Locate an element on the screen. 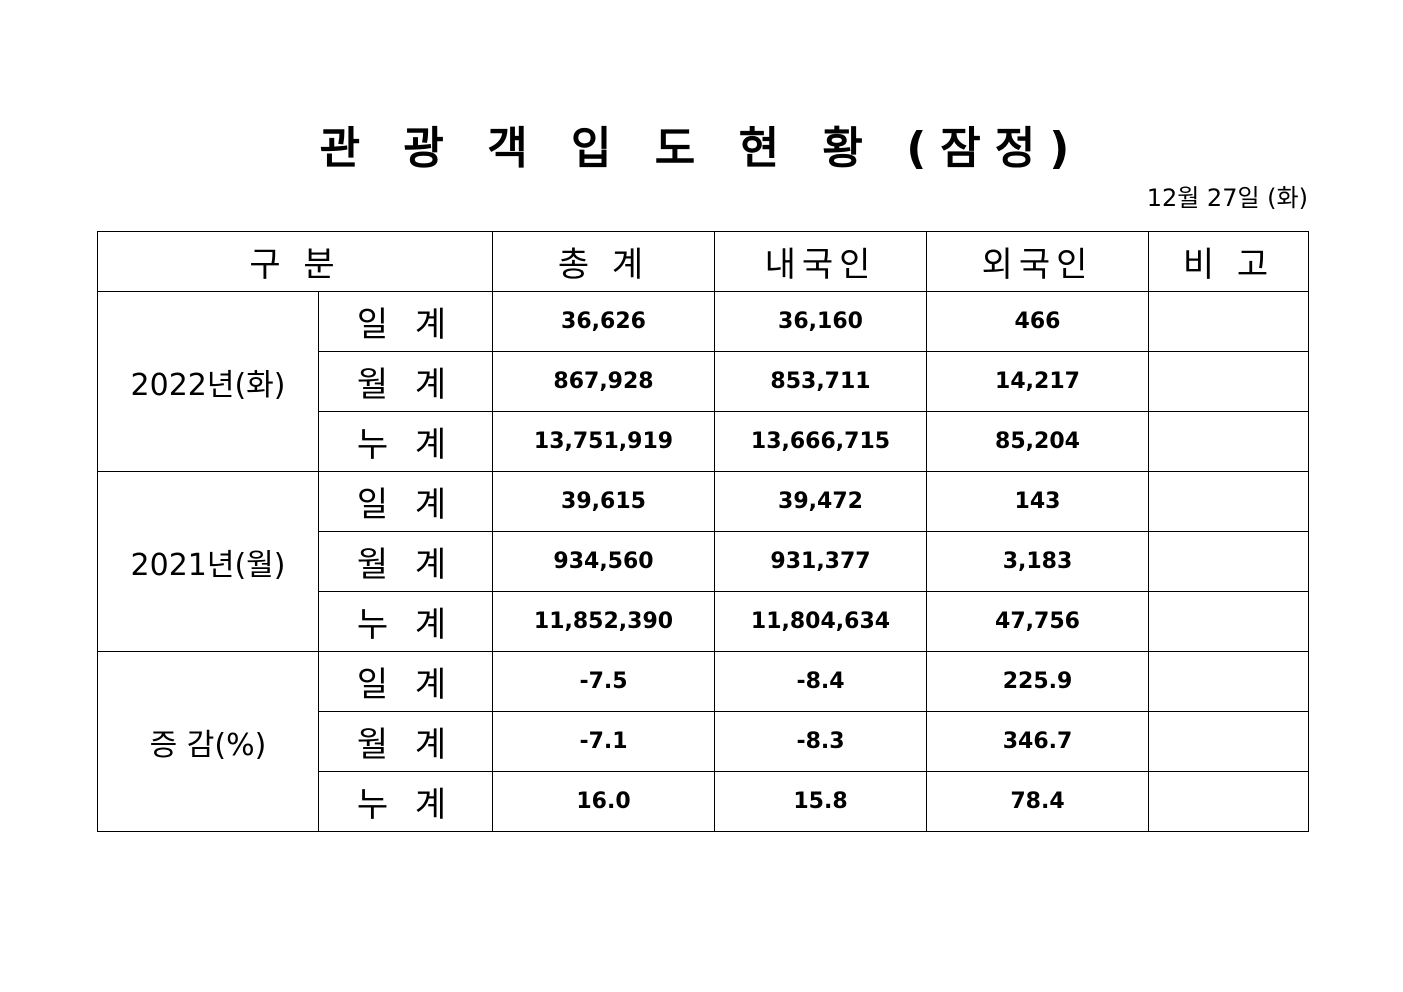  column-header: 내국인 is located at coordinates (820, 261).